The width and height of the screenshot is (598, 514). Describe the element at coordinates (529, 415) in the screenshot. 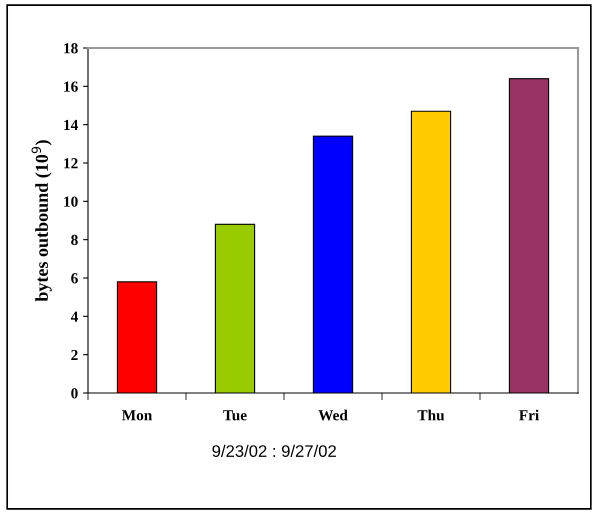

I see `x-tick-label: Fri` at that location.